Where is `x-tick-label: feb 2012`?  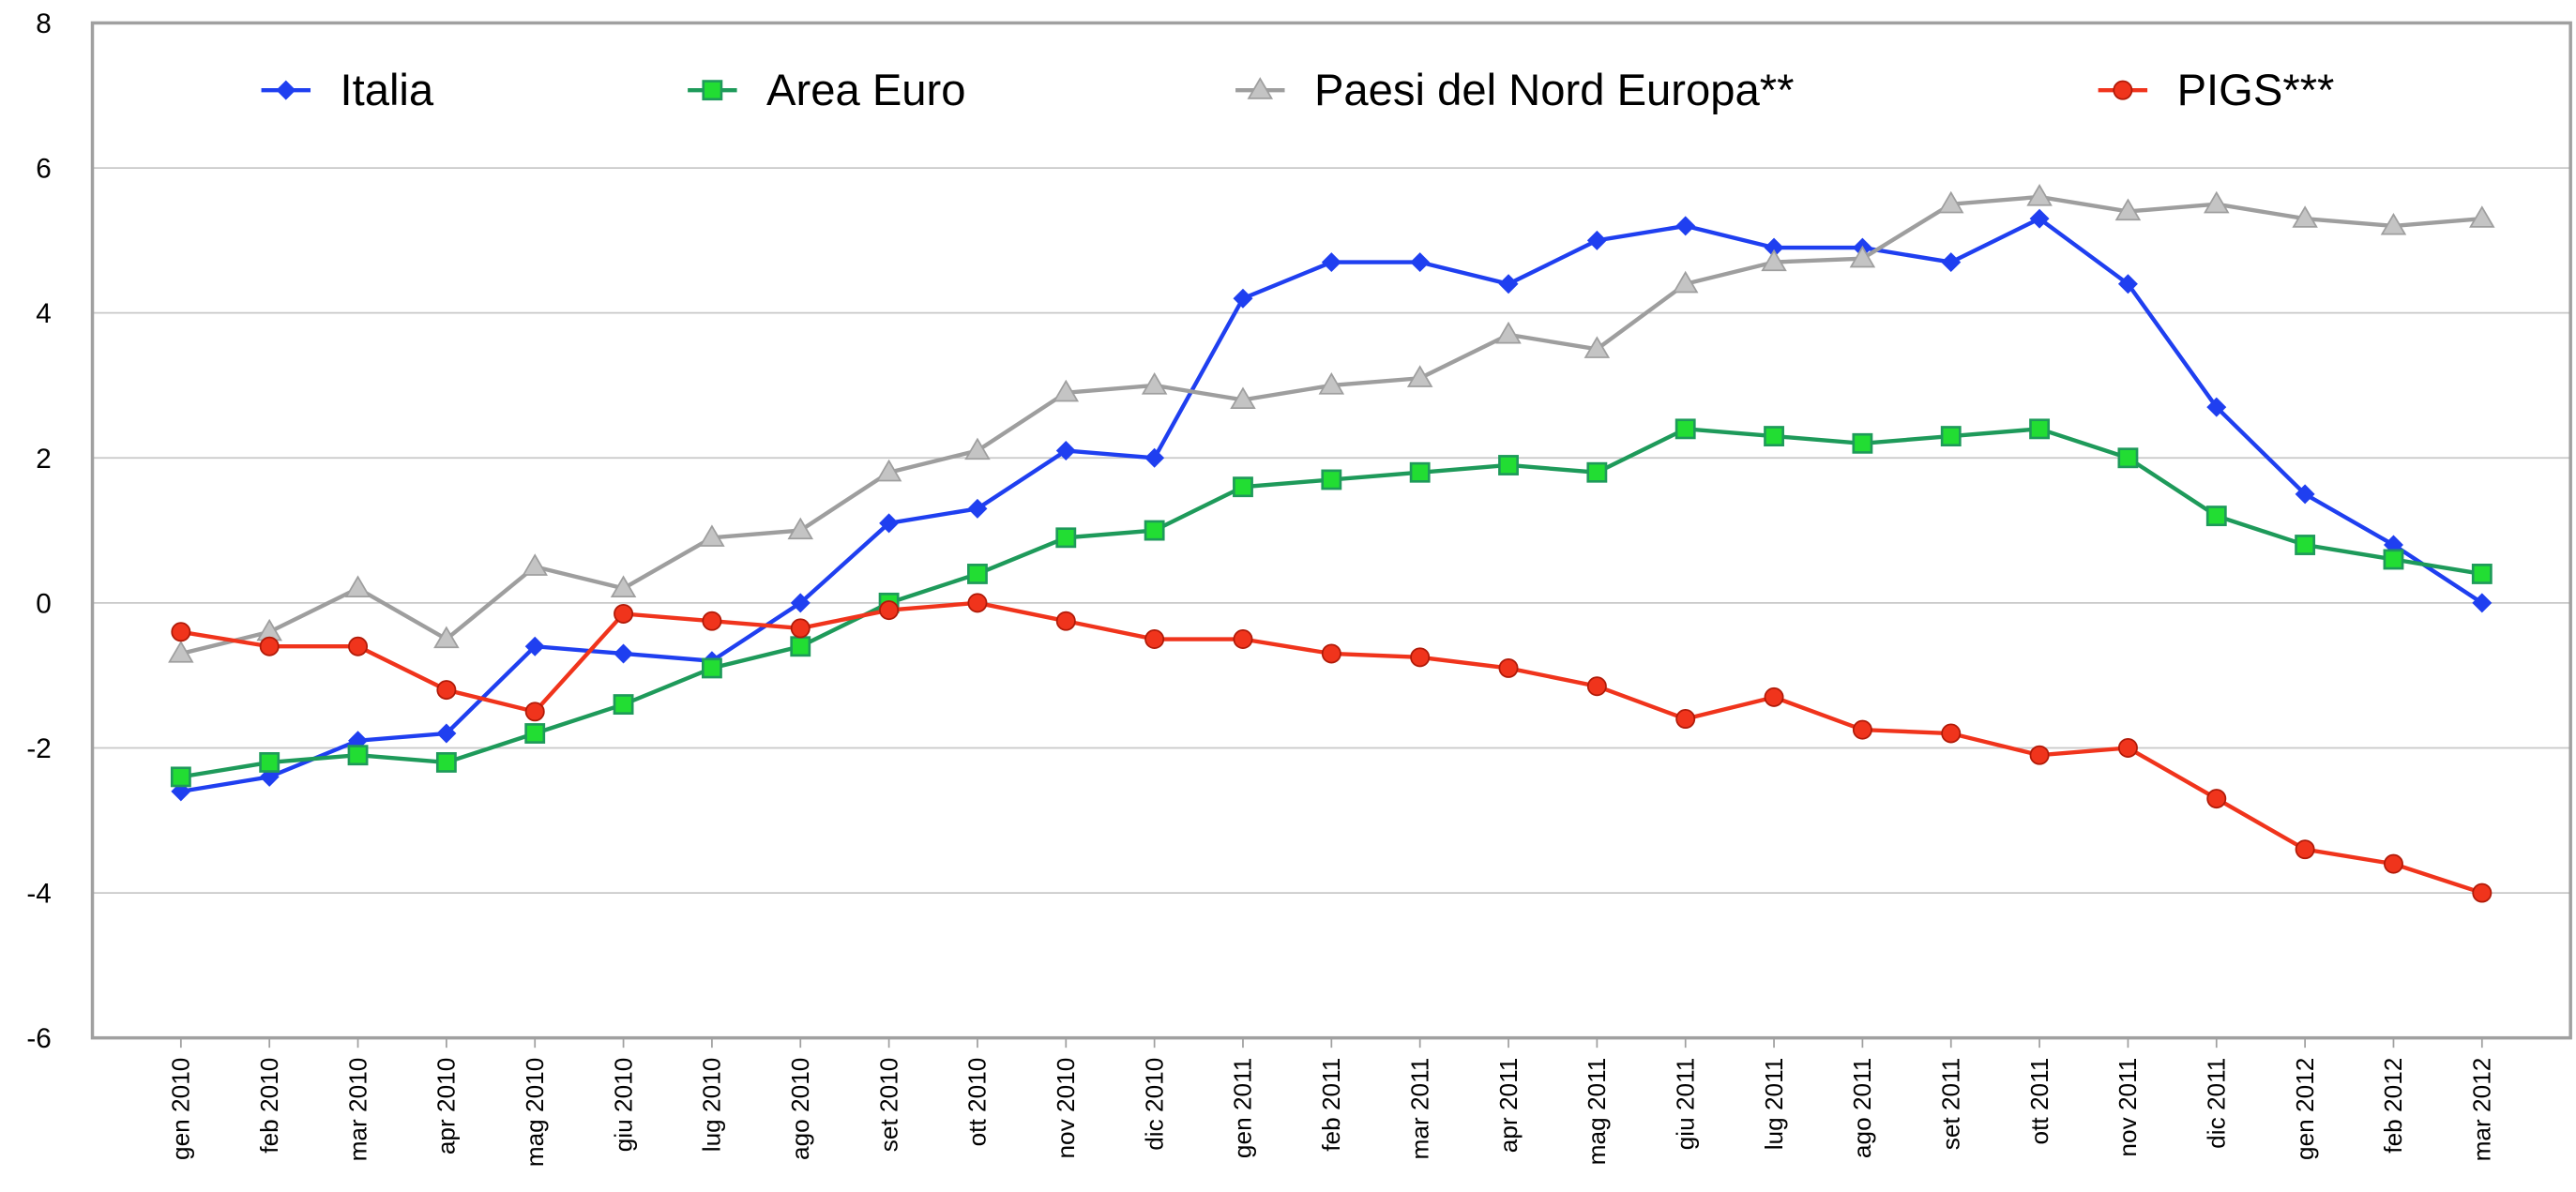 x-tick-label: feb 2012 is located at coordinates (2393, 1106).